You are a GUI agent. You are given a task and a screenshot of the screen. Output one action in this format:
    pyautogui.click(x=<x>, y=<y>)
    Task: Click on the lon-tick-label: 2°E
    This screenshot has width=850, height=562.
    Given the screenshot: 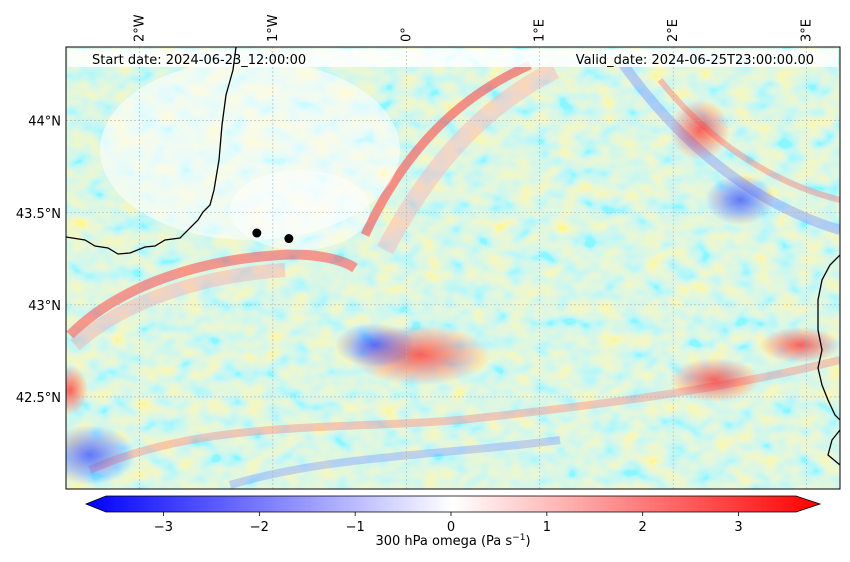 What is the action you would take?
    pyautogui.click(x=673, y=30)
    